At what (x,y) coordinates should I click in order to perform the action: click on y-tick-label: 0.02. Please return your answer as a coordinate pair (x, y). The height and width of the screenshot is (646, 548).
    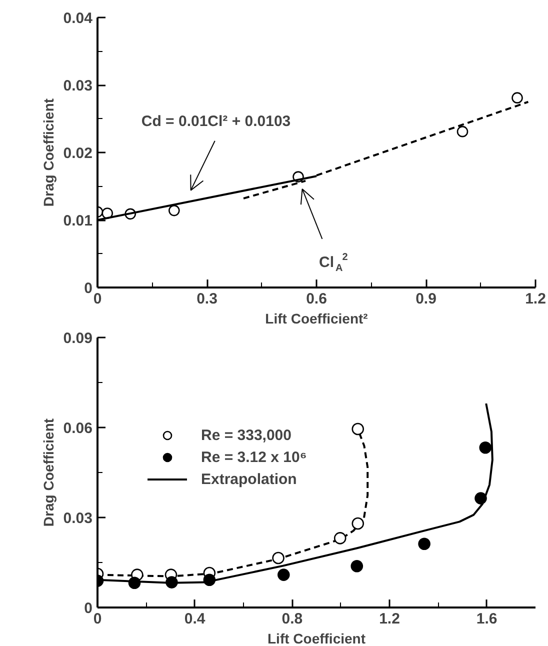
    Looking at the image, I should click on (78, 153).